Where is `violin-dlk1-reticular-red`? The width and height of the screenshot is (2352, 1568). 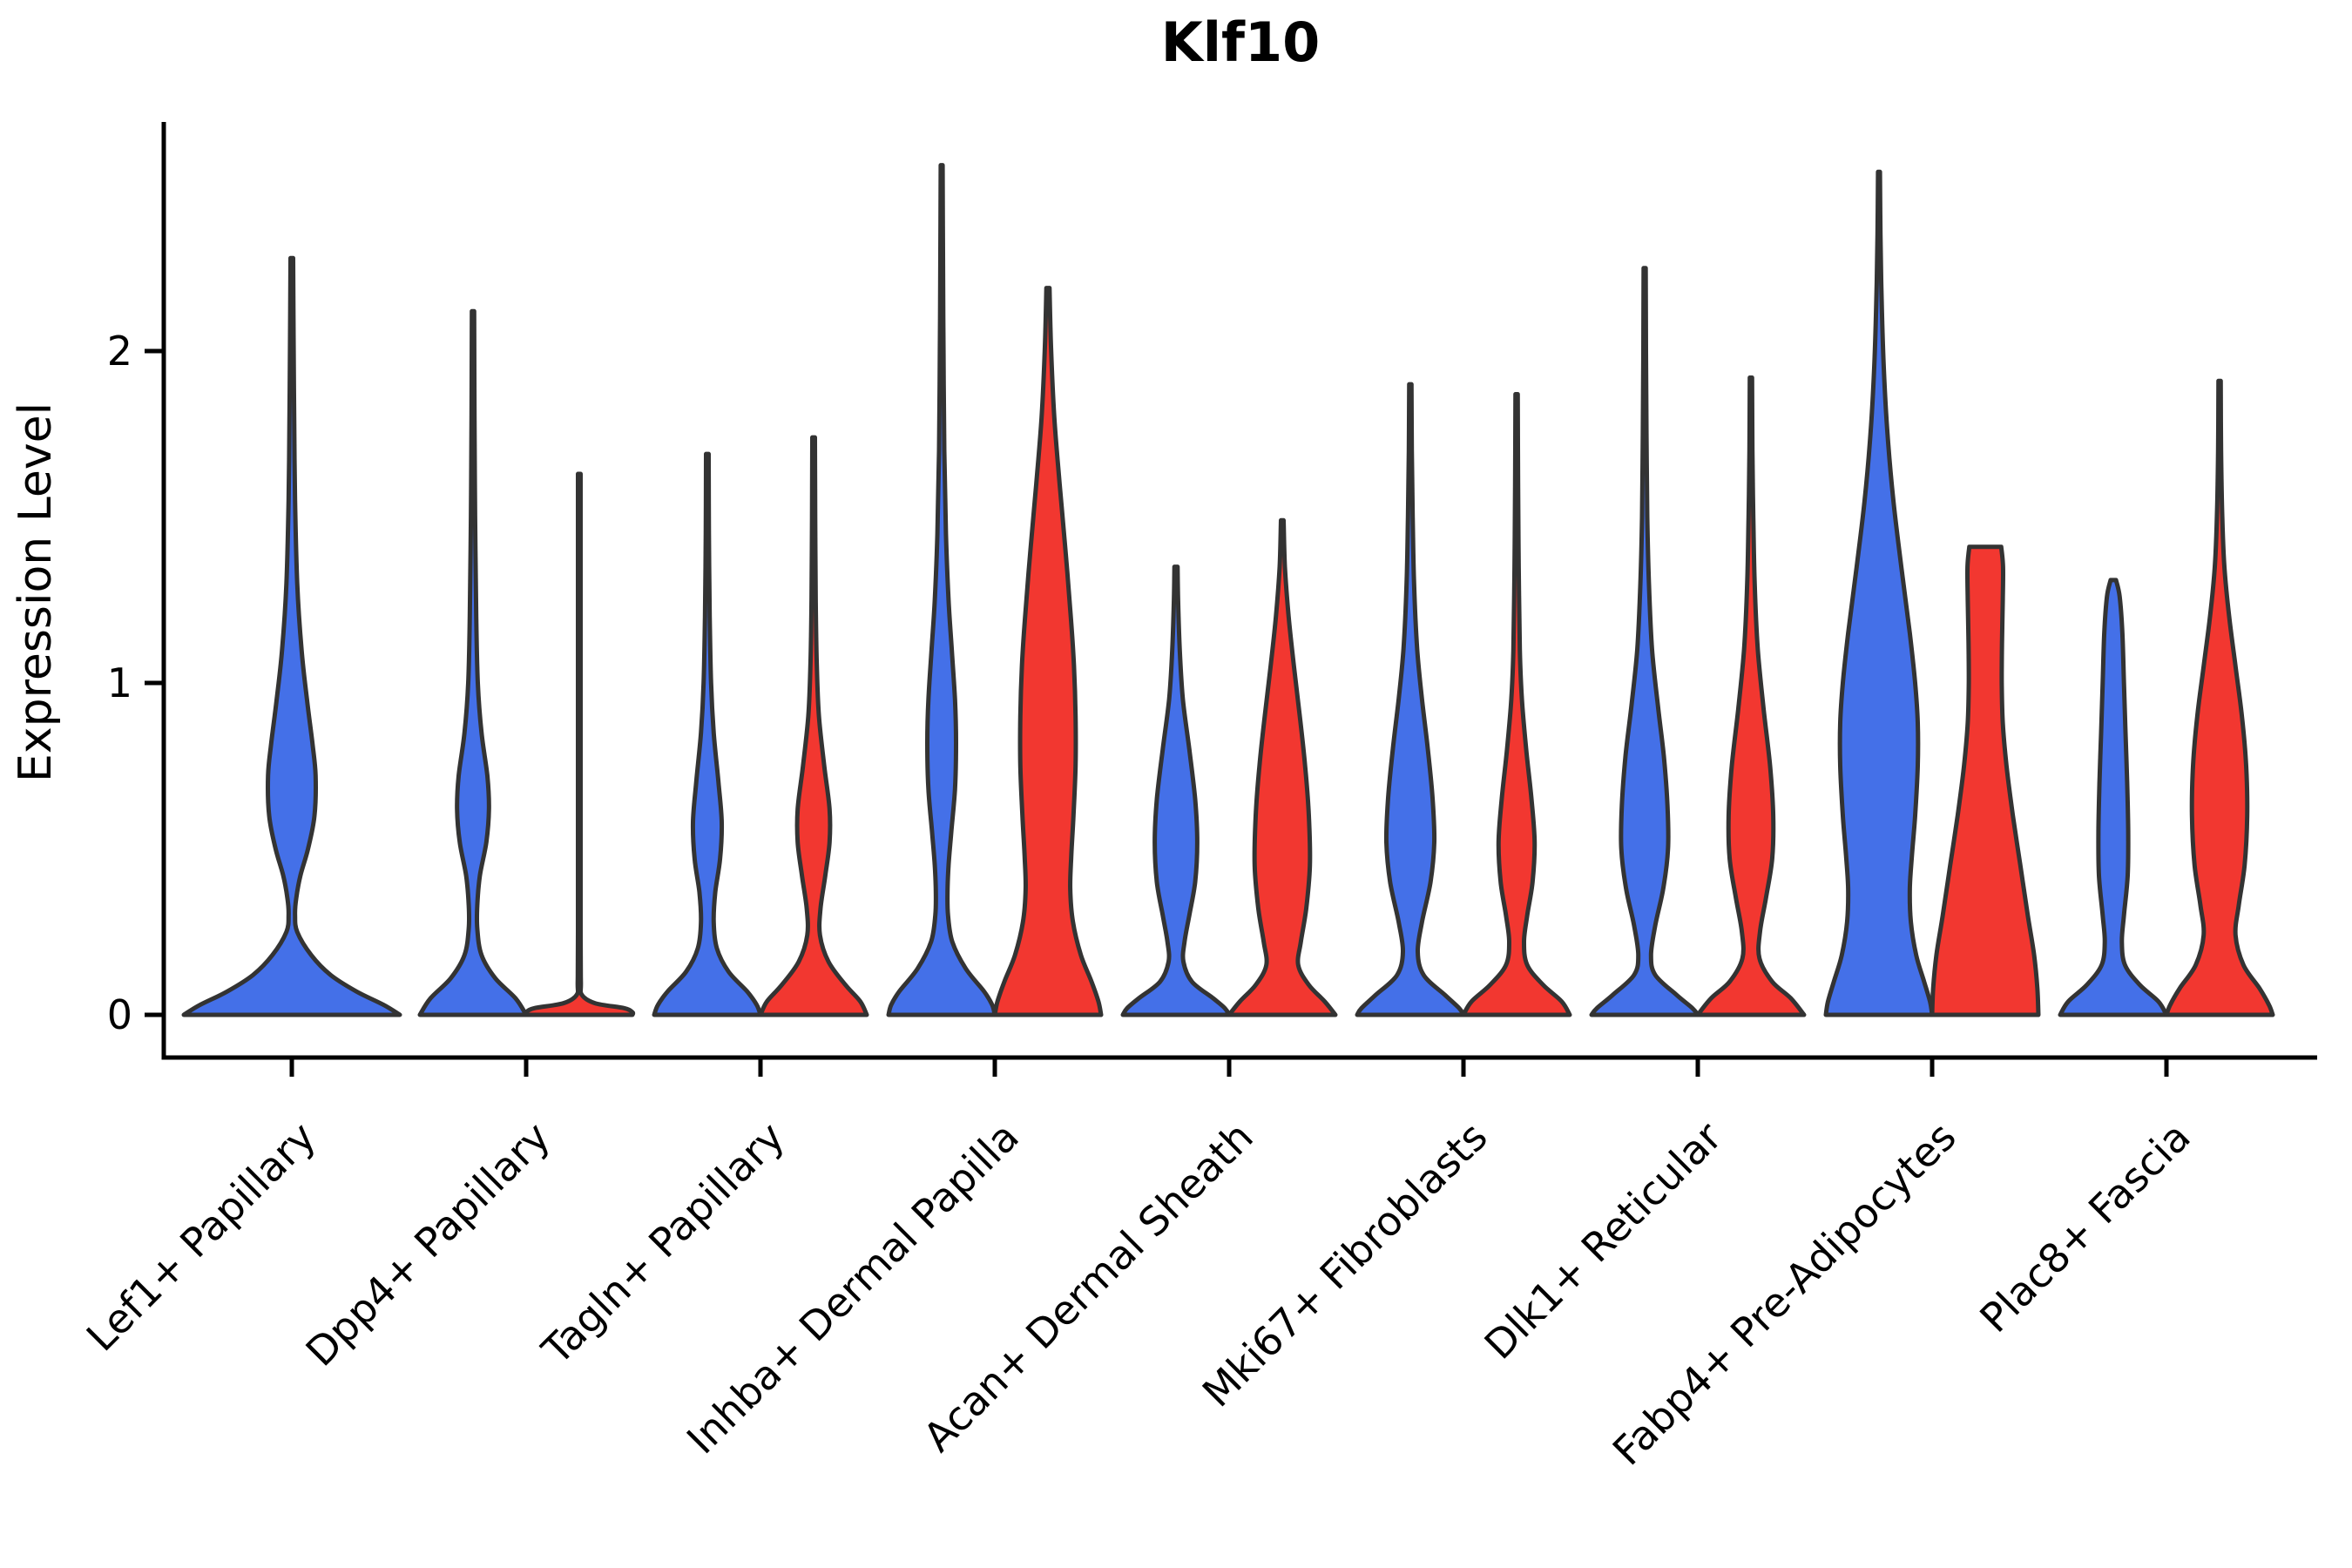 violin-dlk1-reticular-red is located at coordinates (1751, 696).